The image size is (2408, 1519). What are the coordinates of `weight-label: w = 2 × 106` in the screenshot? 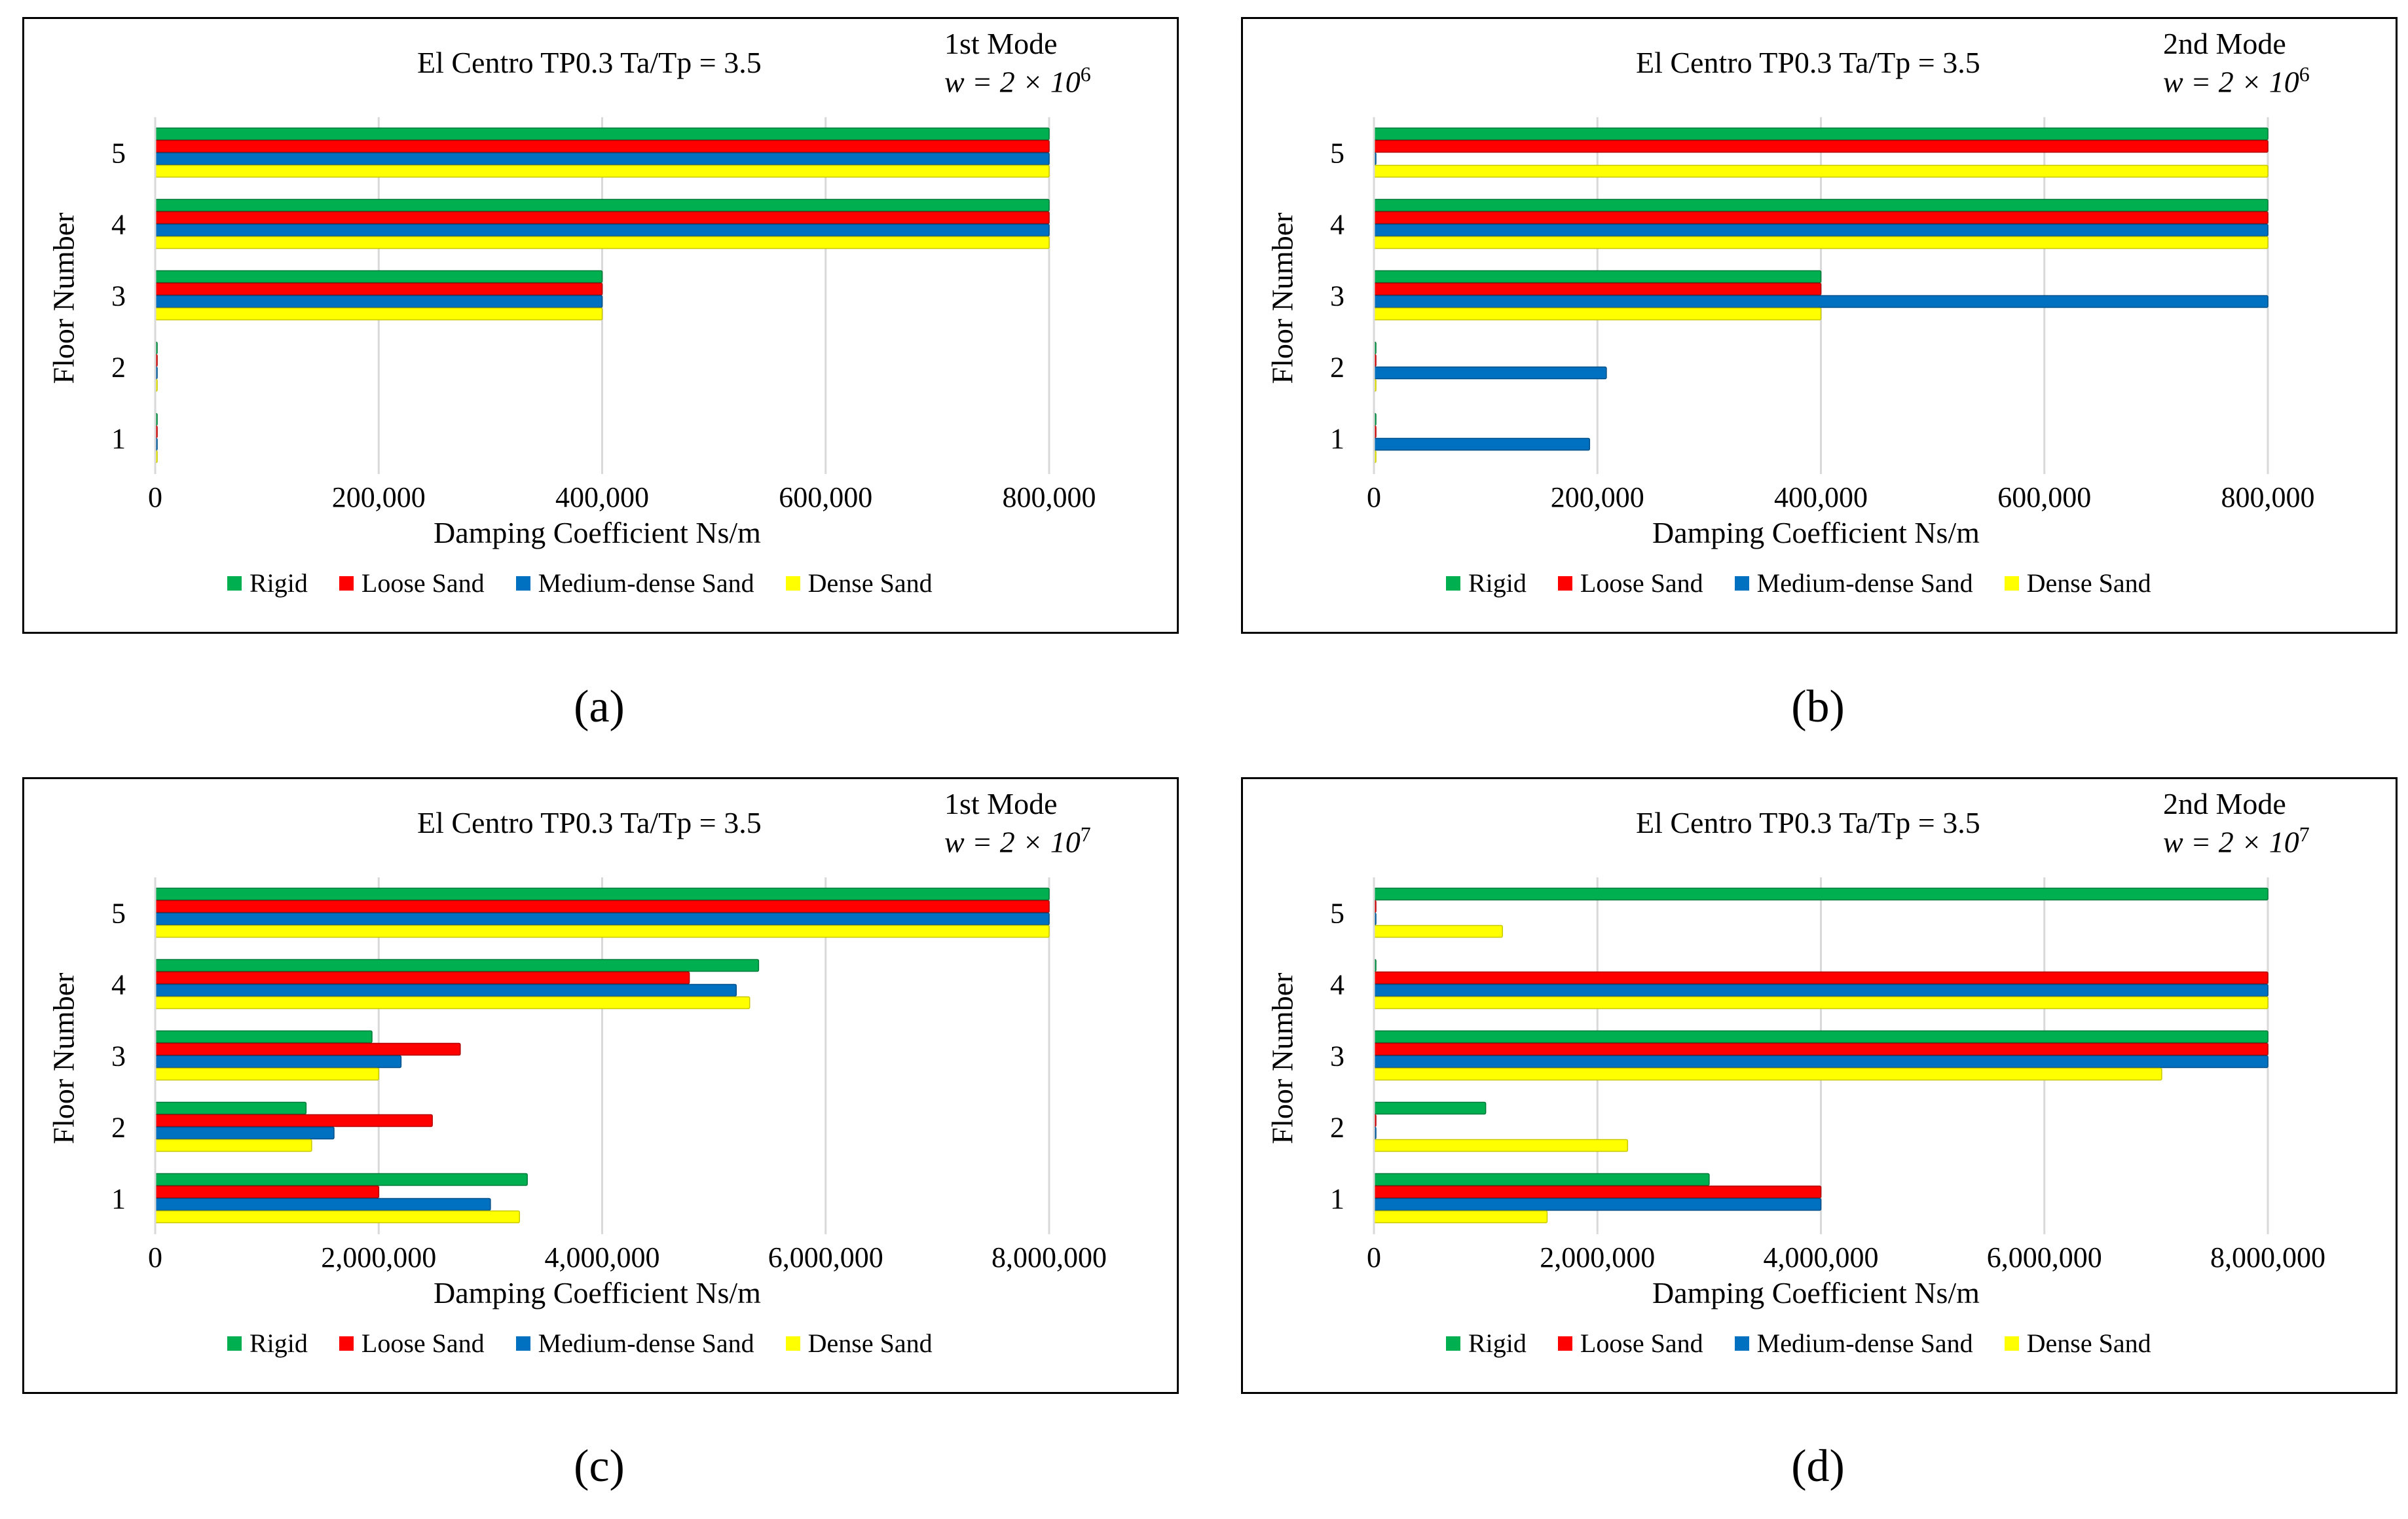 It's located at (2236, 80).